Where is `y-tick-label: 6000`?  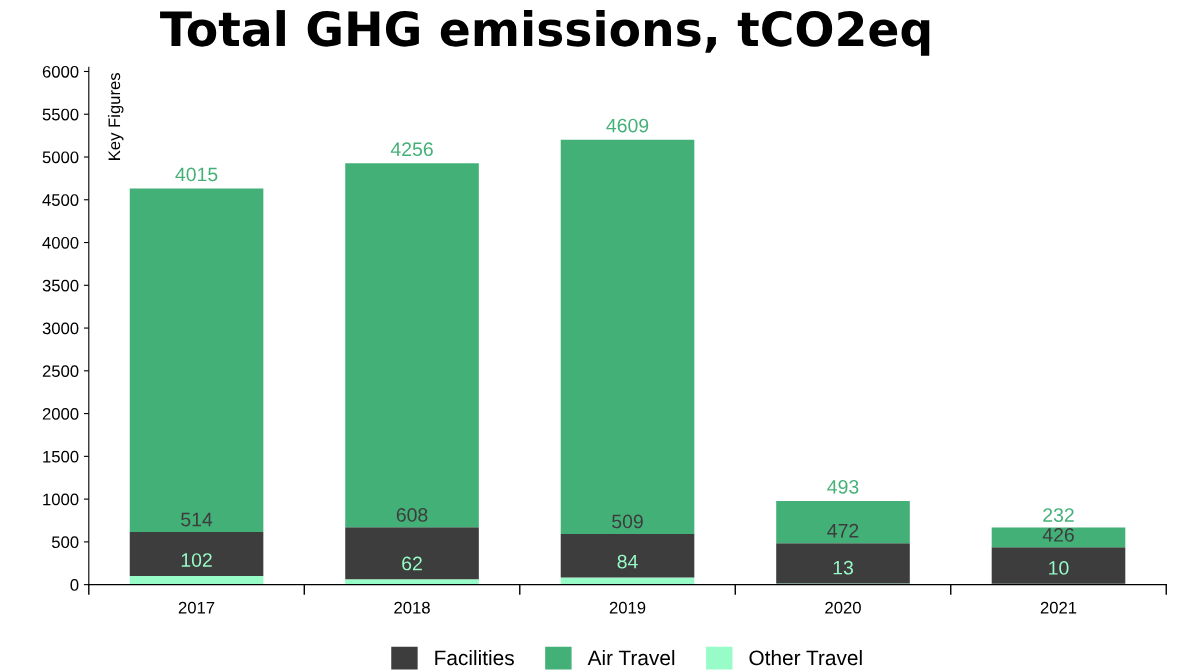
y-tick-label: 6000 is located at coordinates (60, 71).